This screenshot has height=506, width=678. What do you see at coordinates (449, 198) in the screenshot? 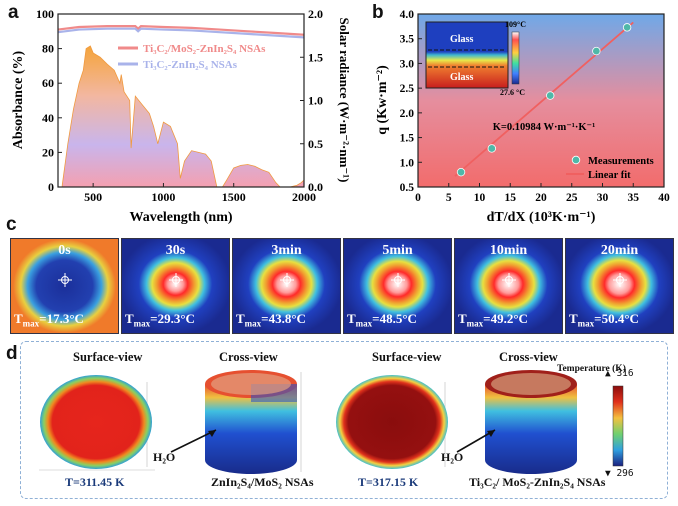
I see `x-tick-label: 5` at bounding box center [449, 198].